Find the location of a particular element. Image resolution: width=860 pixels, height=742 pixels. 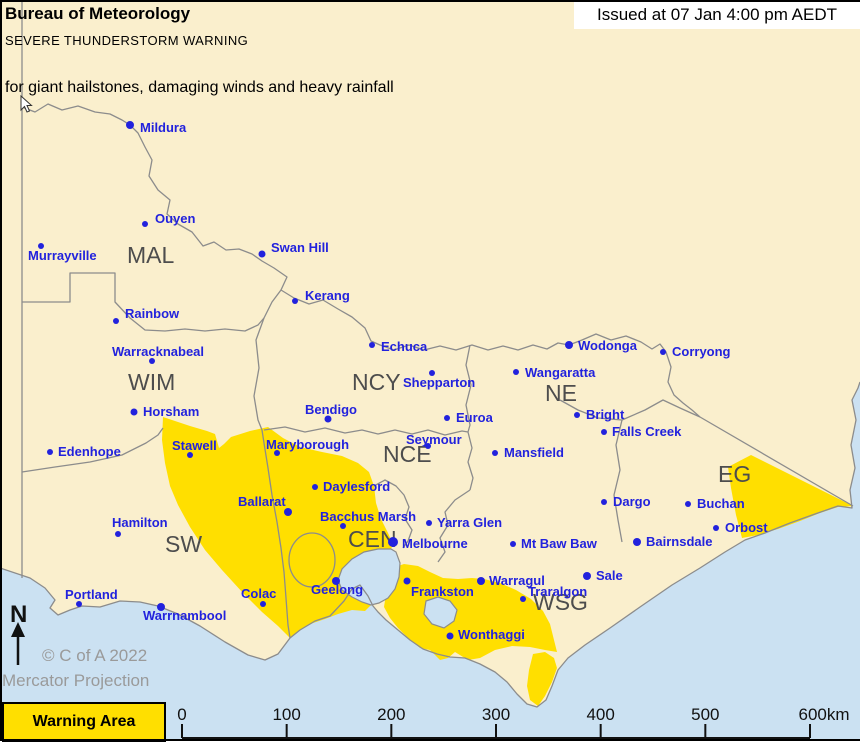

town-dot-murrayville is located at coordinates (41, 246).